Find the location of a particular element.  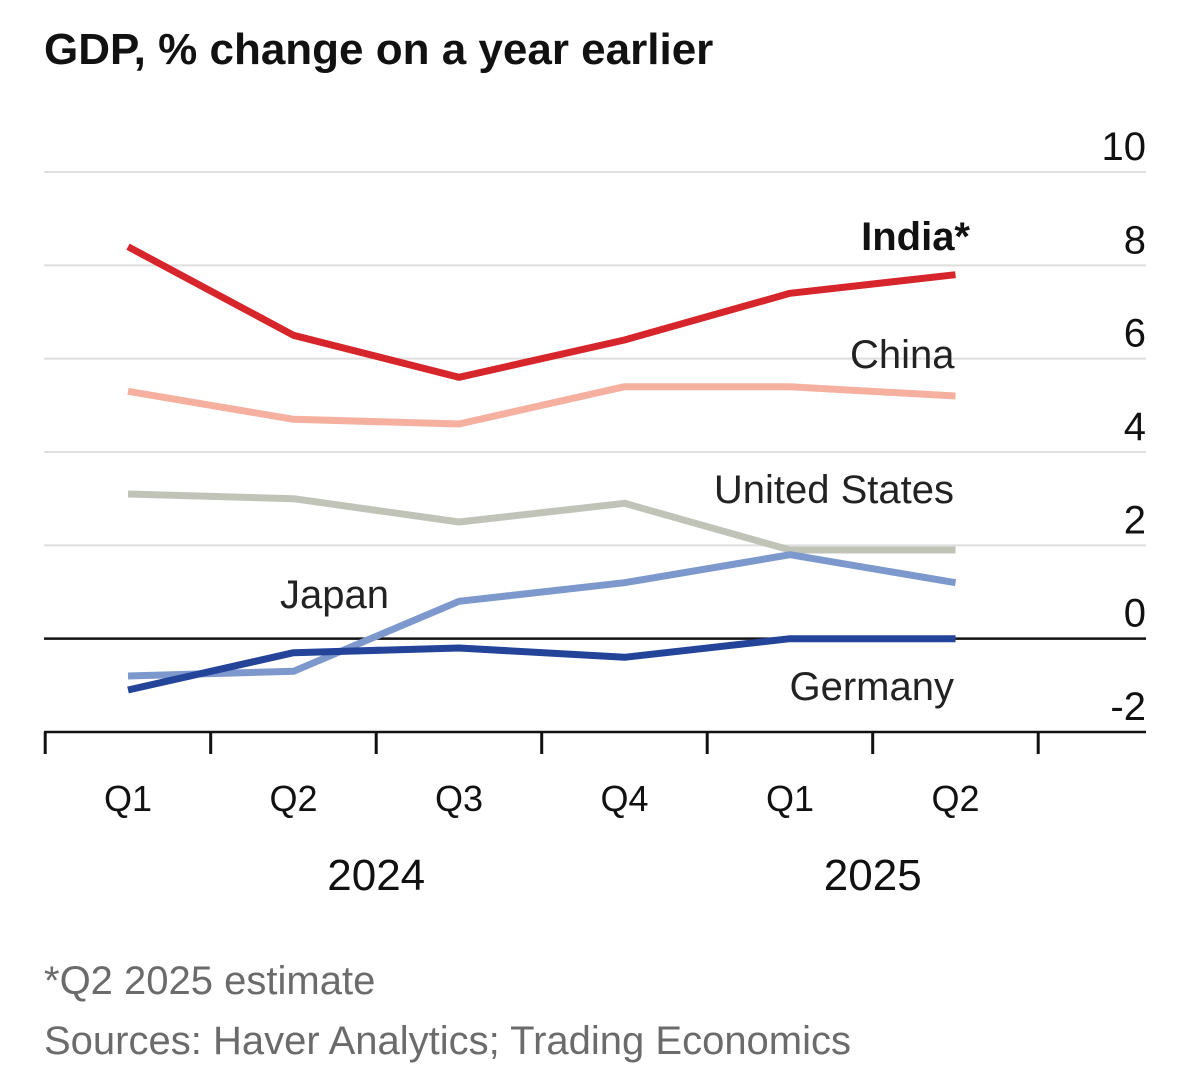

x-tick-label: Q4 is located at coordinates (624, 798).